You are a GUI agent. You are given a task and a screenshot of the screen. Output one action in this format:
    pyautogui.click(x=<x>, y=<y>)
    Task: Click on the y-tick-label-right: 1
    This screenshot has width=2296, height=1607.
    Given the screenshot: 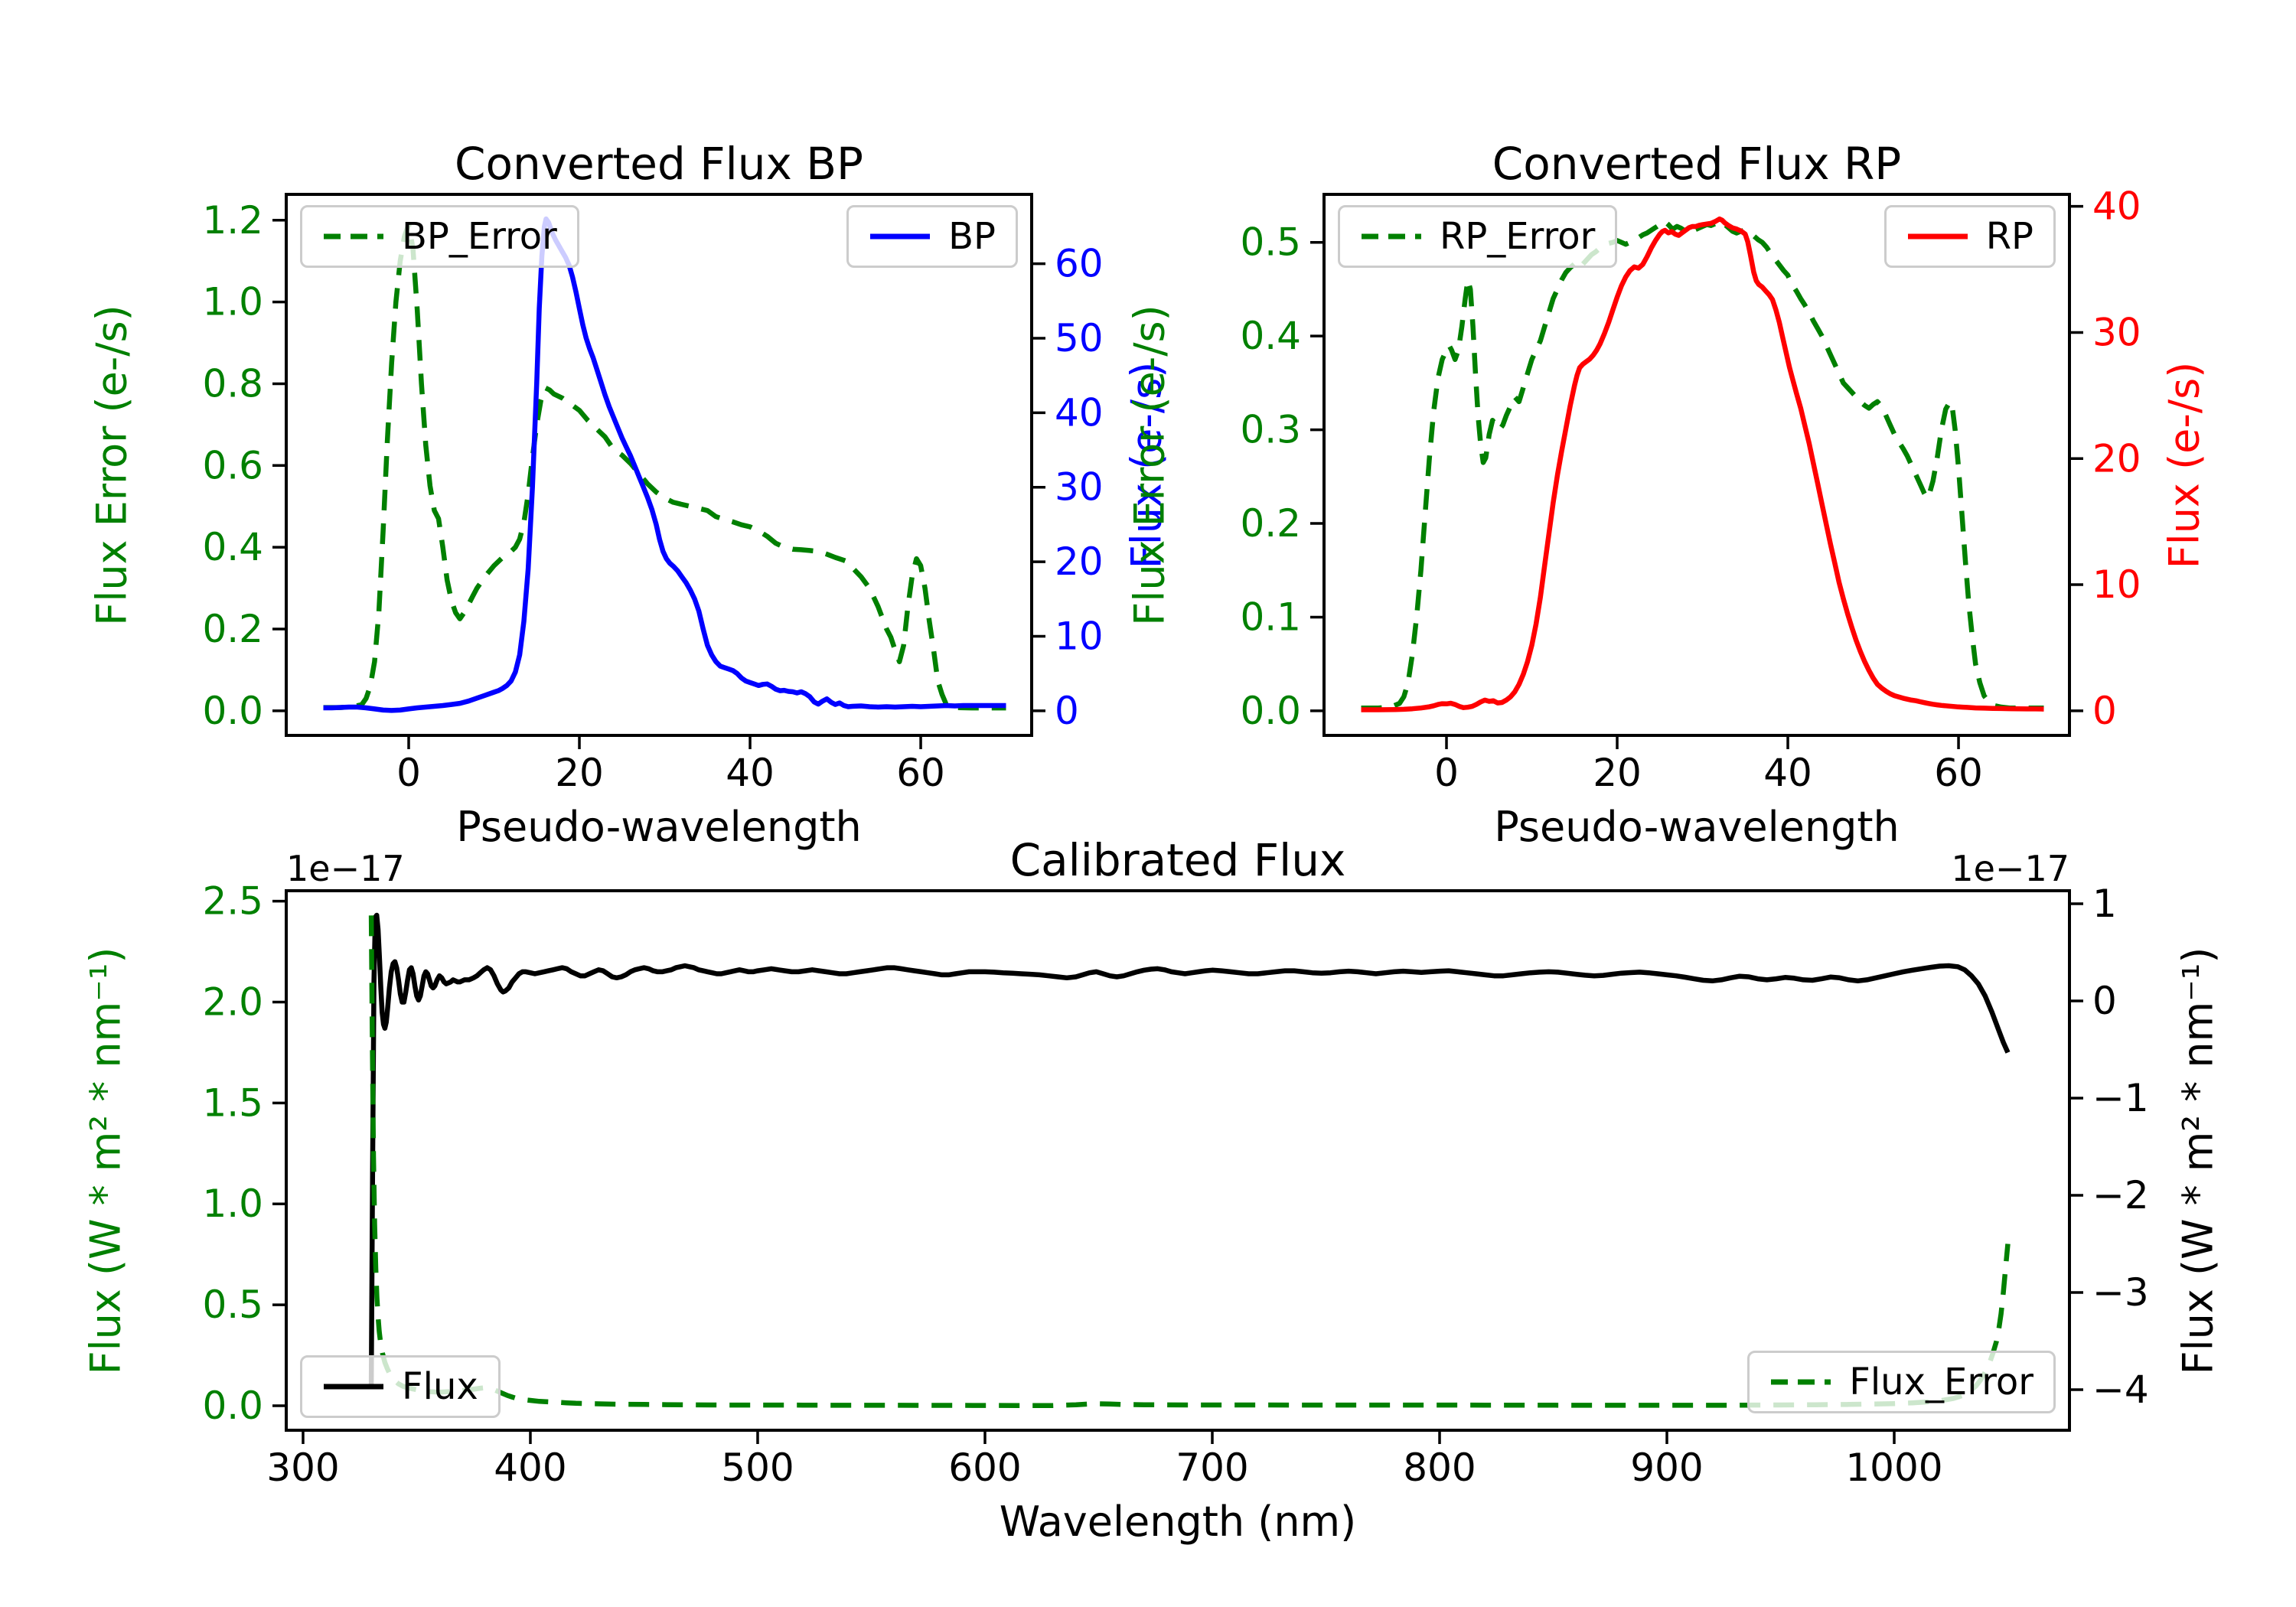 What is the action you would take?
    pyautogui.click(x=2104, y=904)
    